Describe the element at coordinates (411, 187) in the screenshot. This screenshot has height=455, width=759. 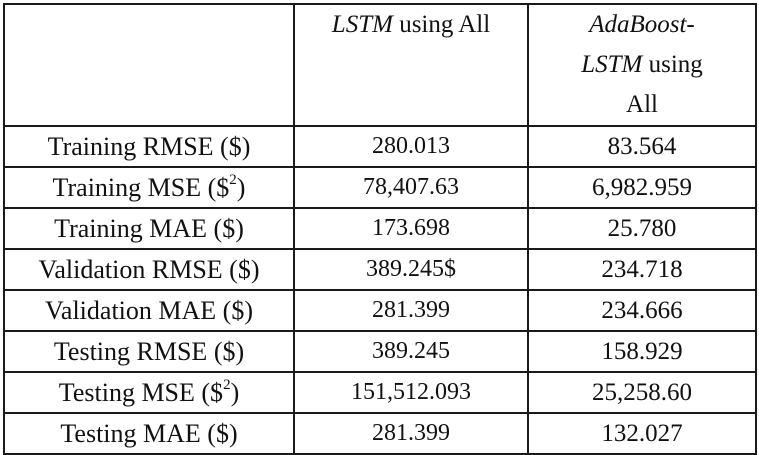
I see `lstm-value-cell: 78,407.63` at that location.